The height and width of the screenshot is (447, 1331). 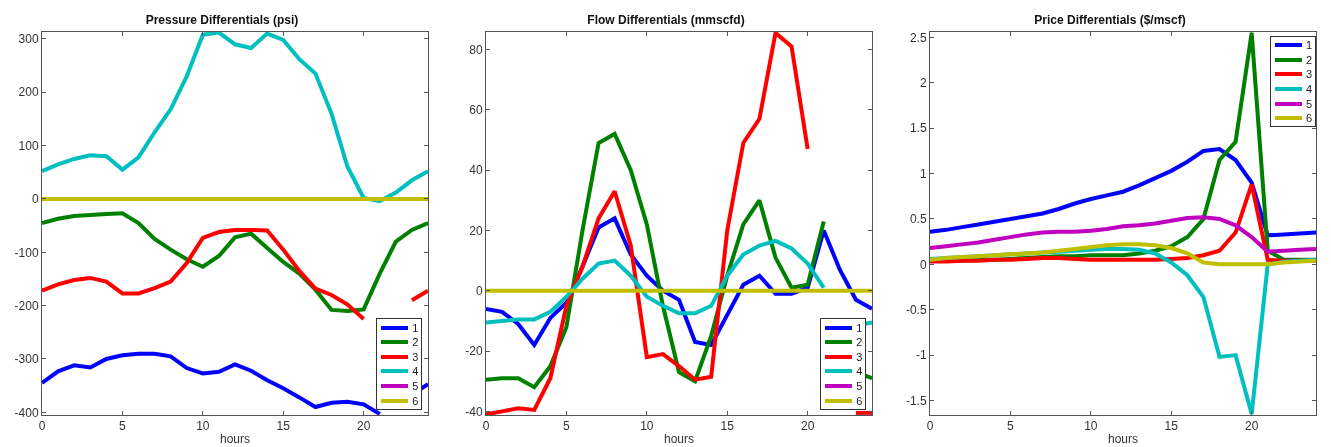 What do you see at coordinates (28, 92) in the screenshot?
I see `y-tick-label: 200` at bounding box center [28, 92].